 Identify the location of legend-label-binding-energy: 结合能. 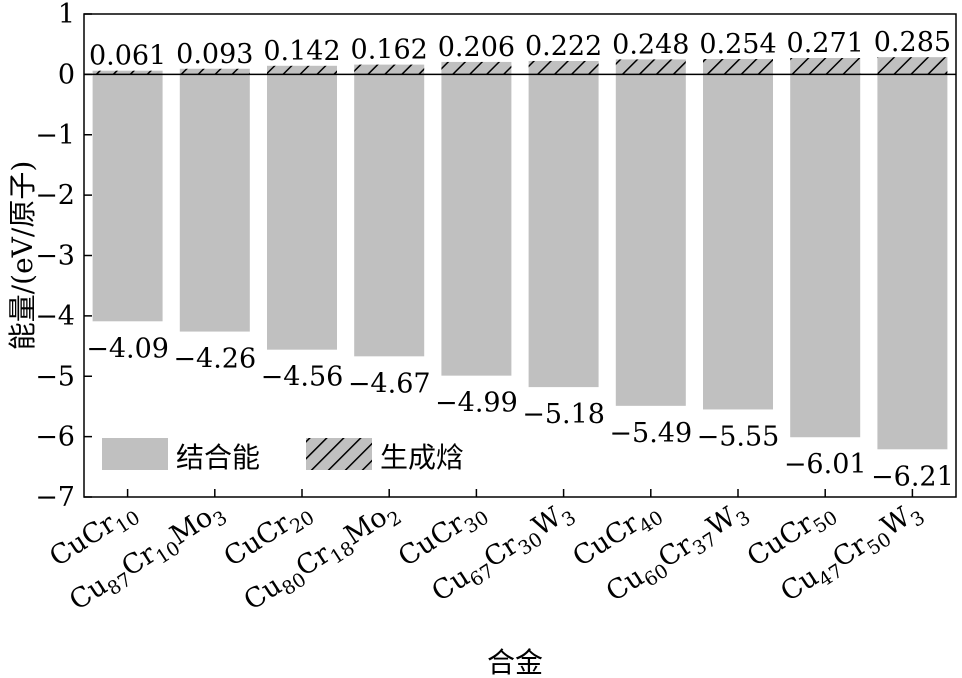
(218, 457).